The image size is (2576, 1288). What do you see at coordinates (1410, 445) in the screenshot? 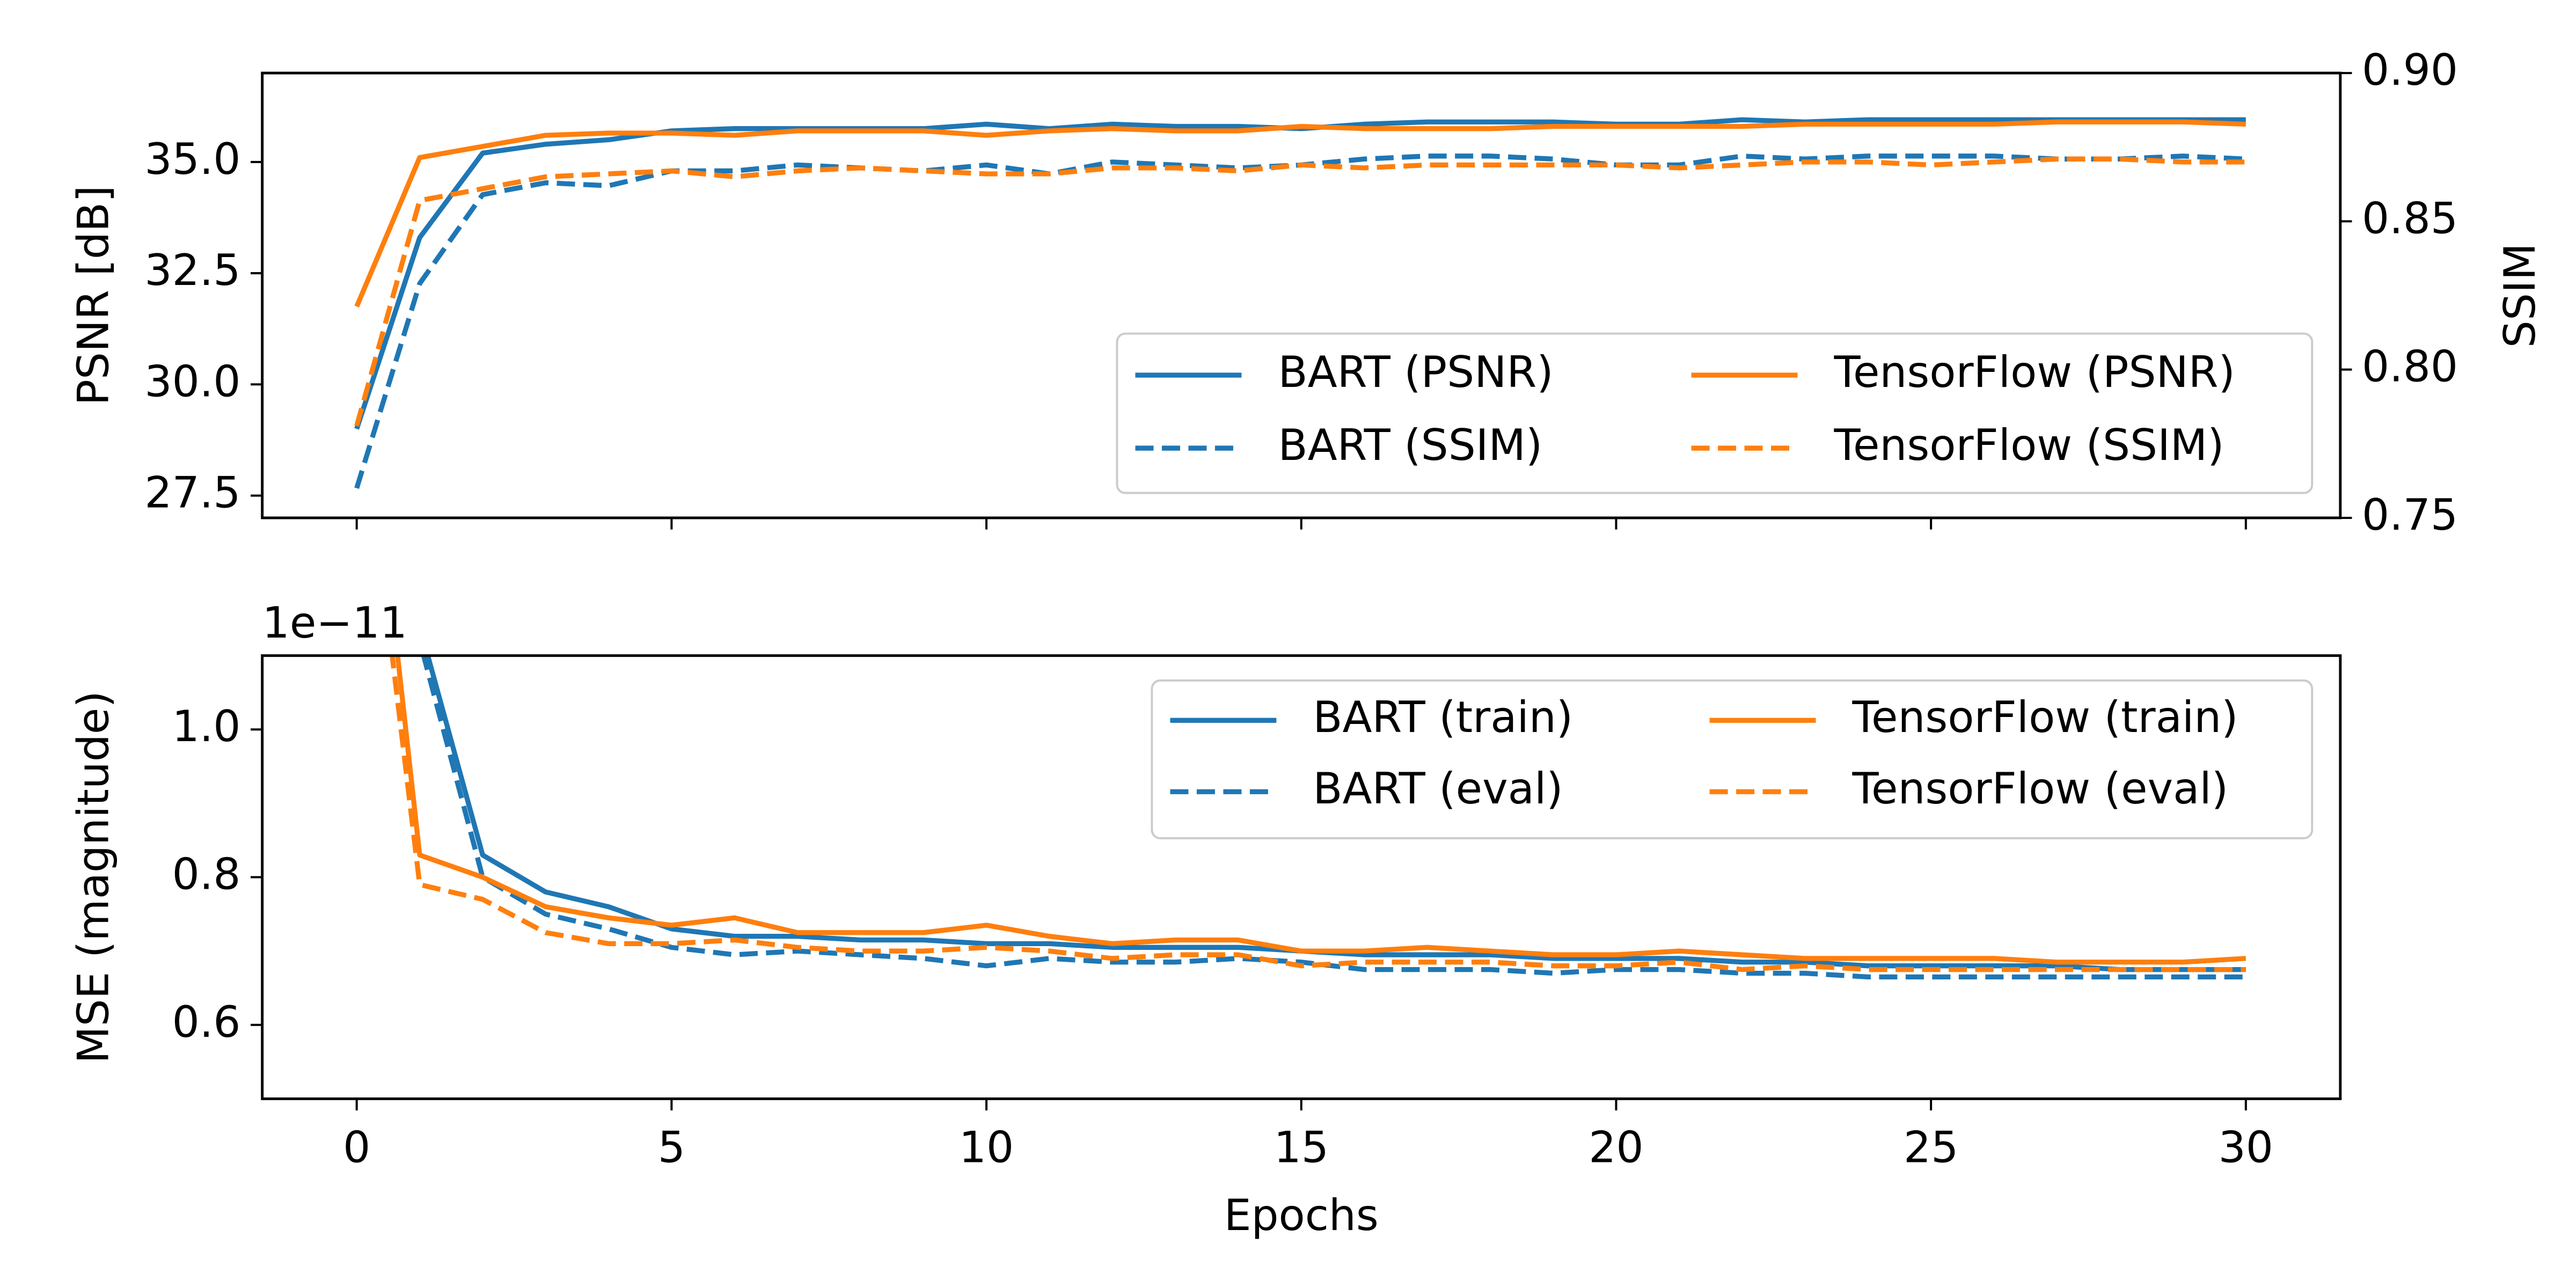
I see `legend-label: BART (SSIM)` at bounding box center [1410, 445].